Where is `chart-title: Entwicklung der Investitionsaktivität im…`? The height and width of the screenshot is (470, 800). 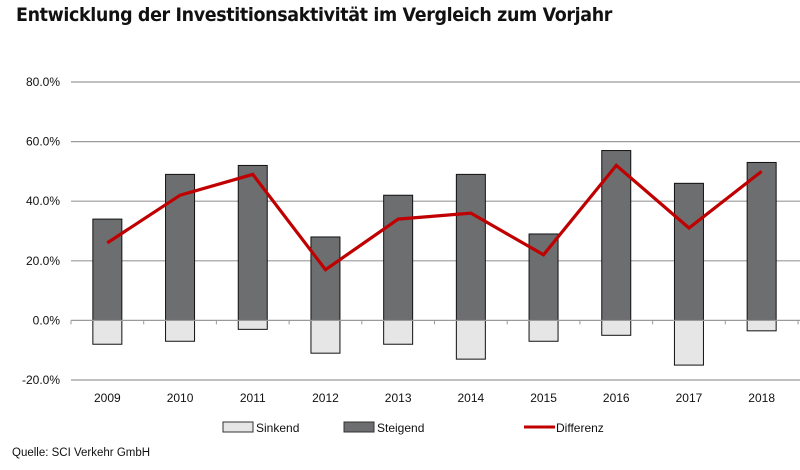
chart-title: Entwicklung der Investitionsaktivität im… is located at coordinates (314, 15).